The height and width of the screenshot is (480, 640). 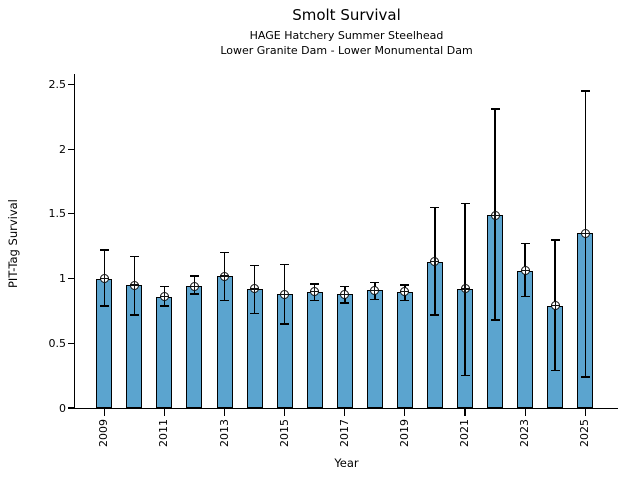 I want to click on x-tick-label: 2011, so click(x=164, y=433).